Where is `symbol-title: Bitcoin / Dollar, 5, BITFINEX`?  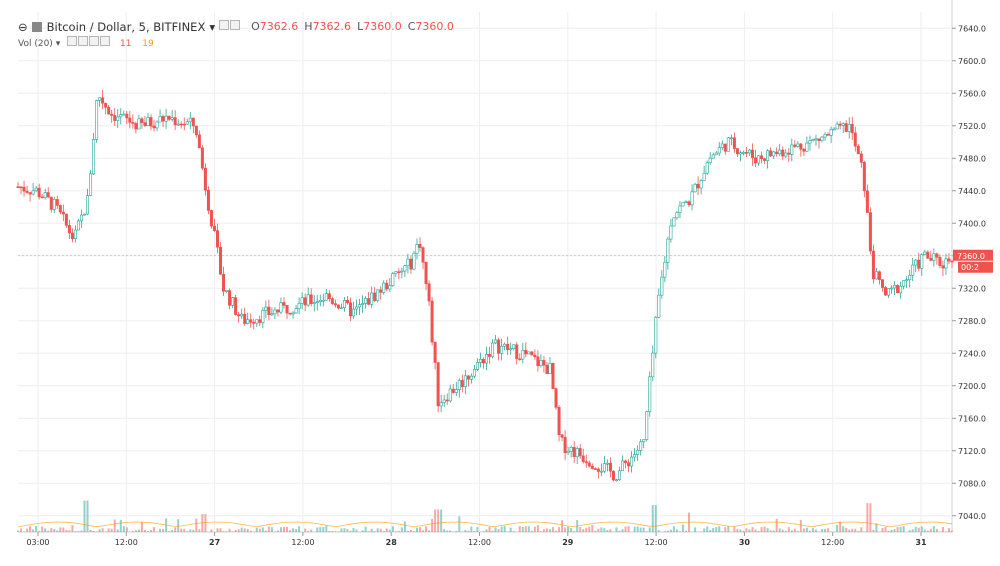 symbol-title: Bitcoin / Dollar, 5, BITFINEX is located at coordinates (126, 27).